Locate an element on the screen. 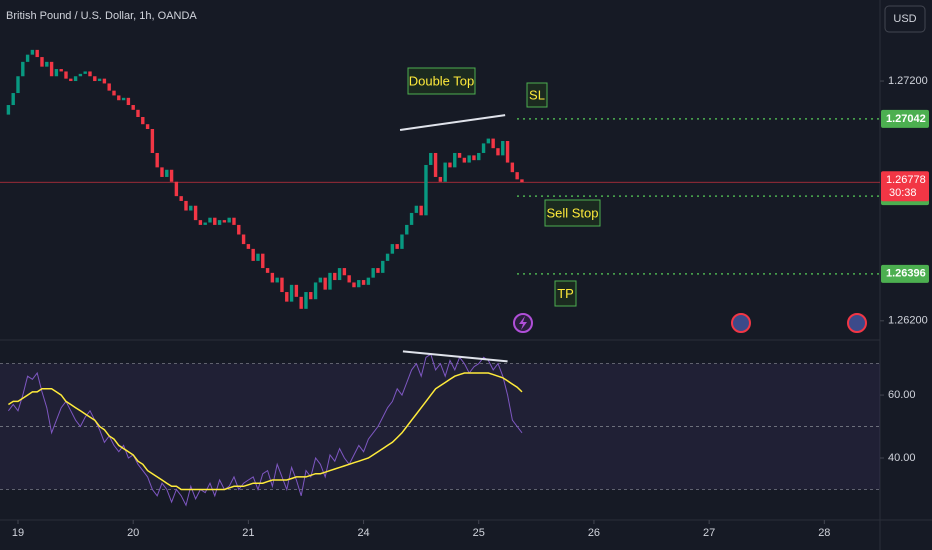 The image size is (932, 550). annotation-box is located at coordinates (441, 81).